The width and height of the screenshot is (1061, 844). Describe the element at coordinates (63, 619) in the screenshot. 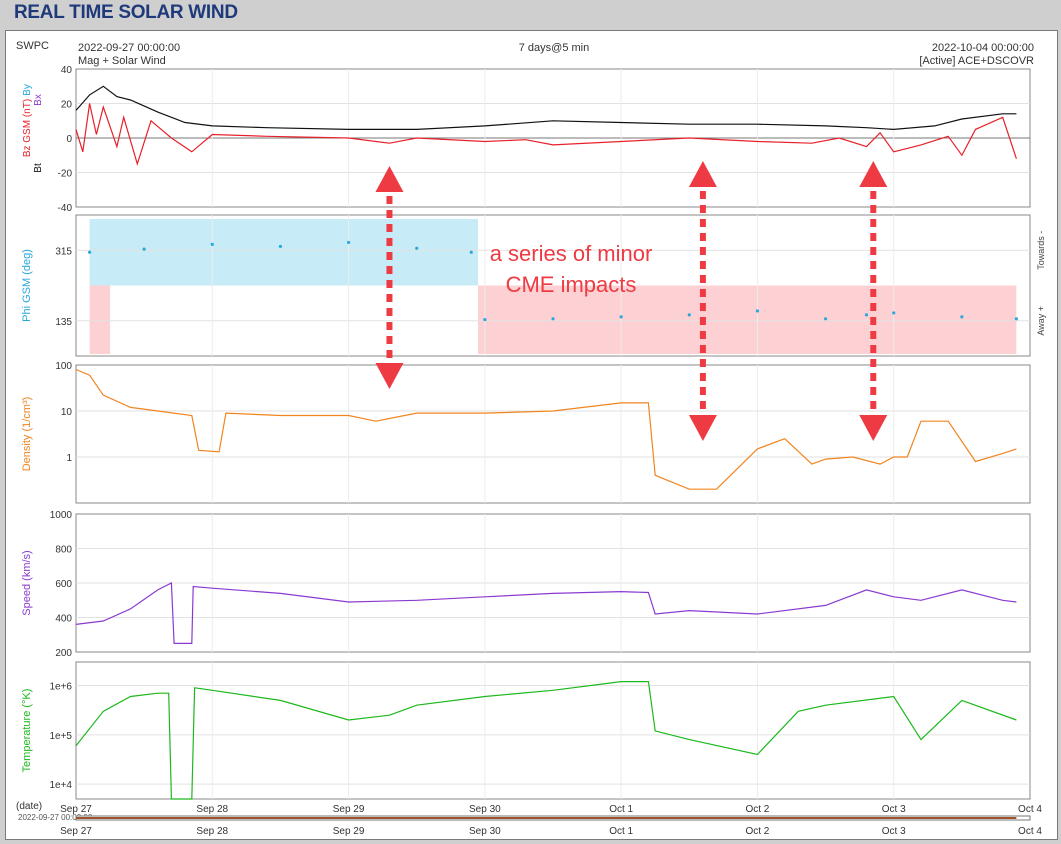

I see `y-tick-label: 400` at that location.